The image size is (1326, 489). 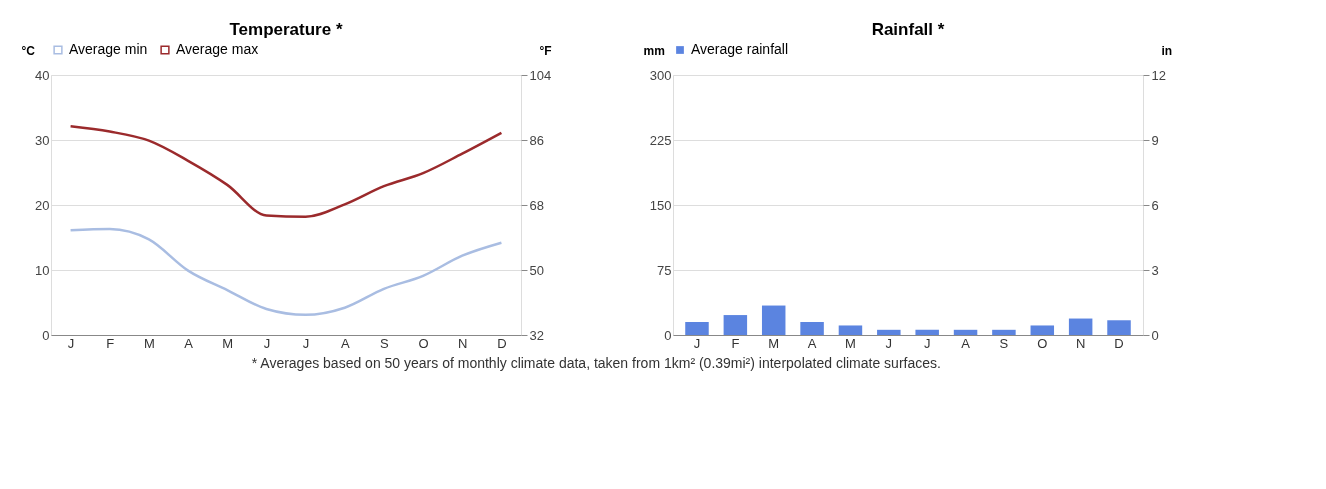 I want to click on y2-tick-label: 32, so click(x=536, y=335).